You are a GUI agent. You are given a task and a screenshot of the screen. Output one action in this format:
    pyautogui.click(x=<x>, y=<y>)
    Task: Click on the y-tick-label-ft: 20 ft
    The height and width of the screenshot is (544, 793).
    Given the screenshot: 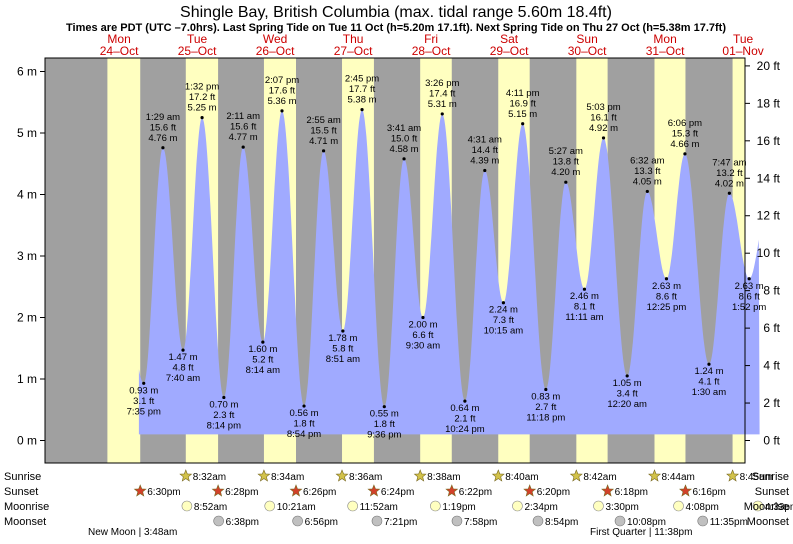 What is the action you would take?
    pyautogui.click(x=769, y=66)
    